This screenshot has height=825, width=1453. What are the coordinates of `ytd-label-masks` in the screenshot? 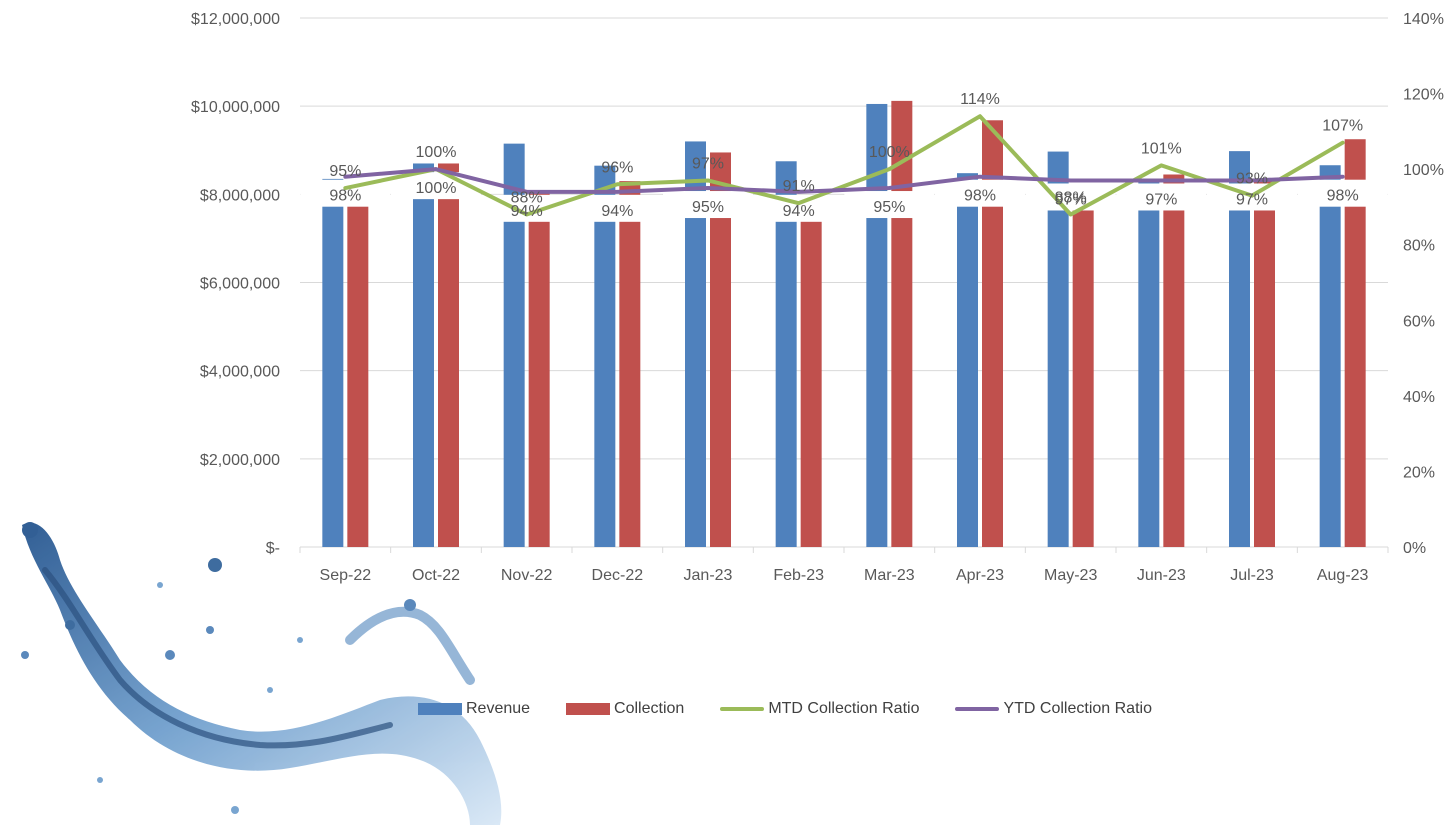 It's located at (844, 197).